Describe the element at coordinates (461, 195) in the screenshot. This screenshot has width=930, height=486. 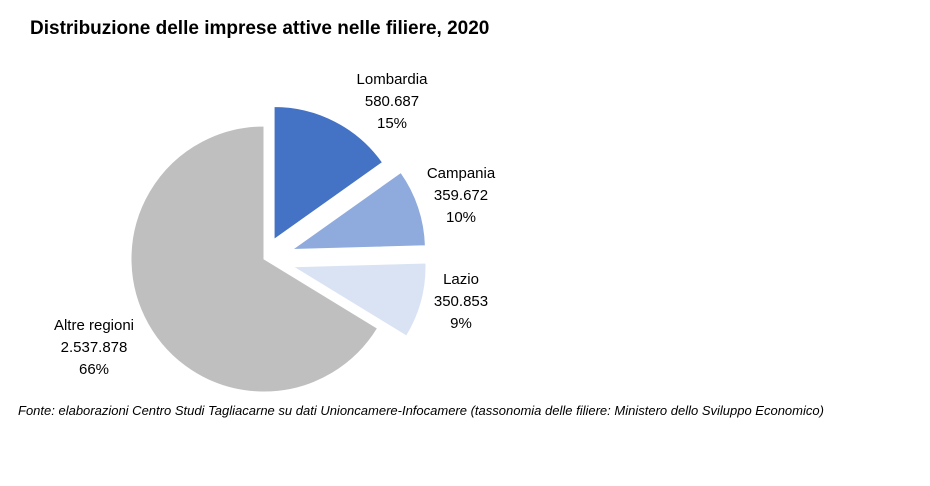
I see `slice-label-campania: Campania 359.672 10%` at that location.